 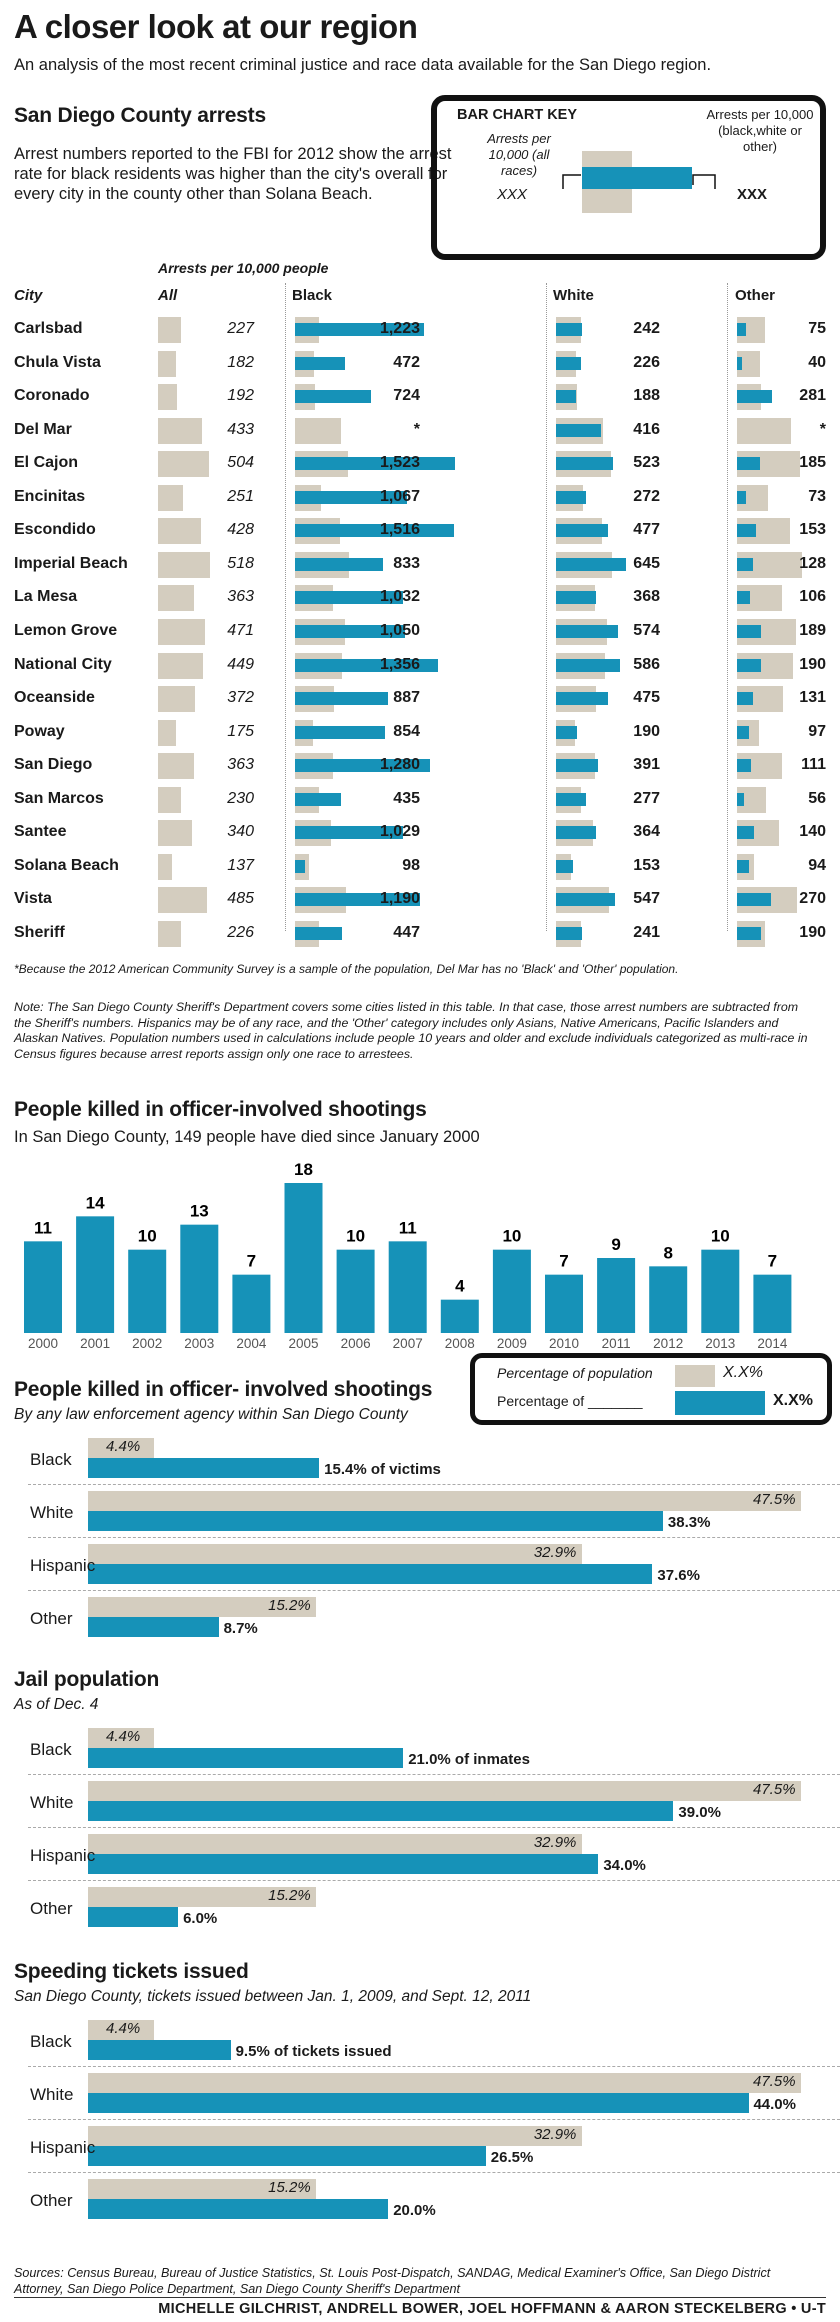 What do you see at coordinates (251, 1343) in the screenshot?
I see `year-label: 2004` at bounding box center [251, 1343].